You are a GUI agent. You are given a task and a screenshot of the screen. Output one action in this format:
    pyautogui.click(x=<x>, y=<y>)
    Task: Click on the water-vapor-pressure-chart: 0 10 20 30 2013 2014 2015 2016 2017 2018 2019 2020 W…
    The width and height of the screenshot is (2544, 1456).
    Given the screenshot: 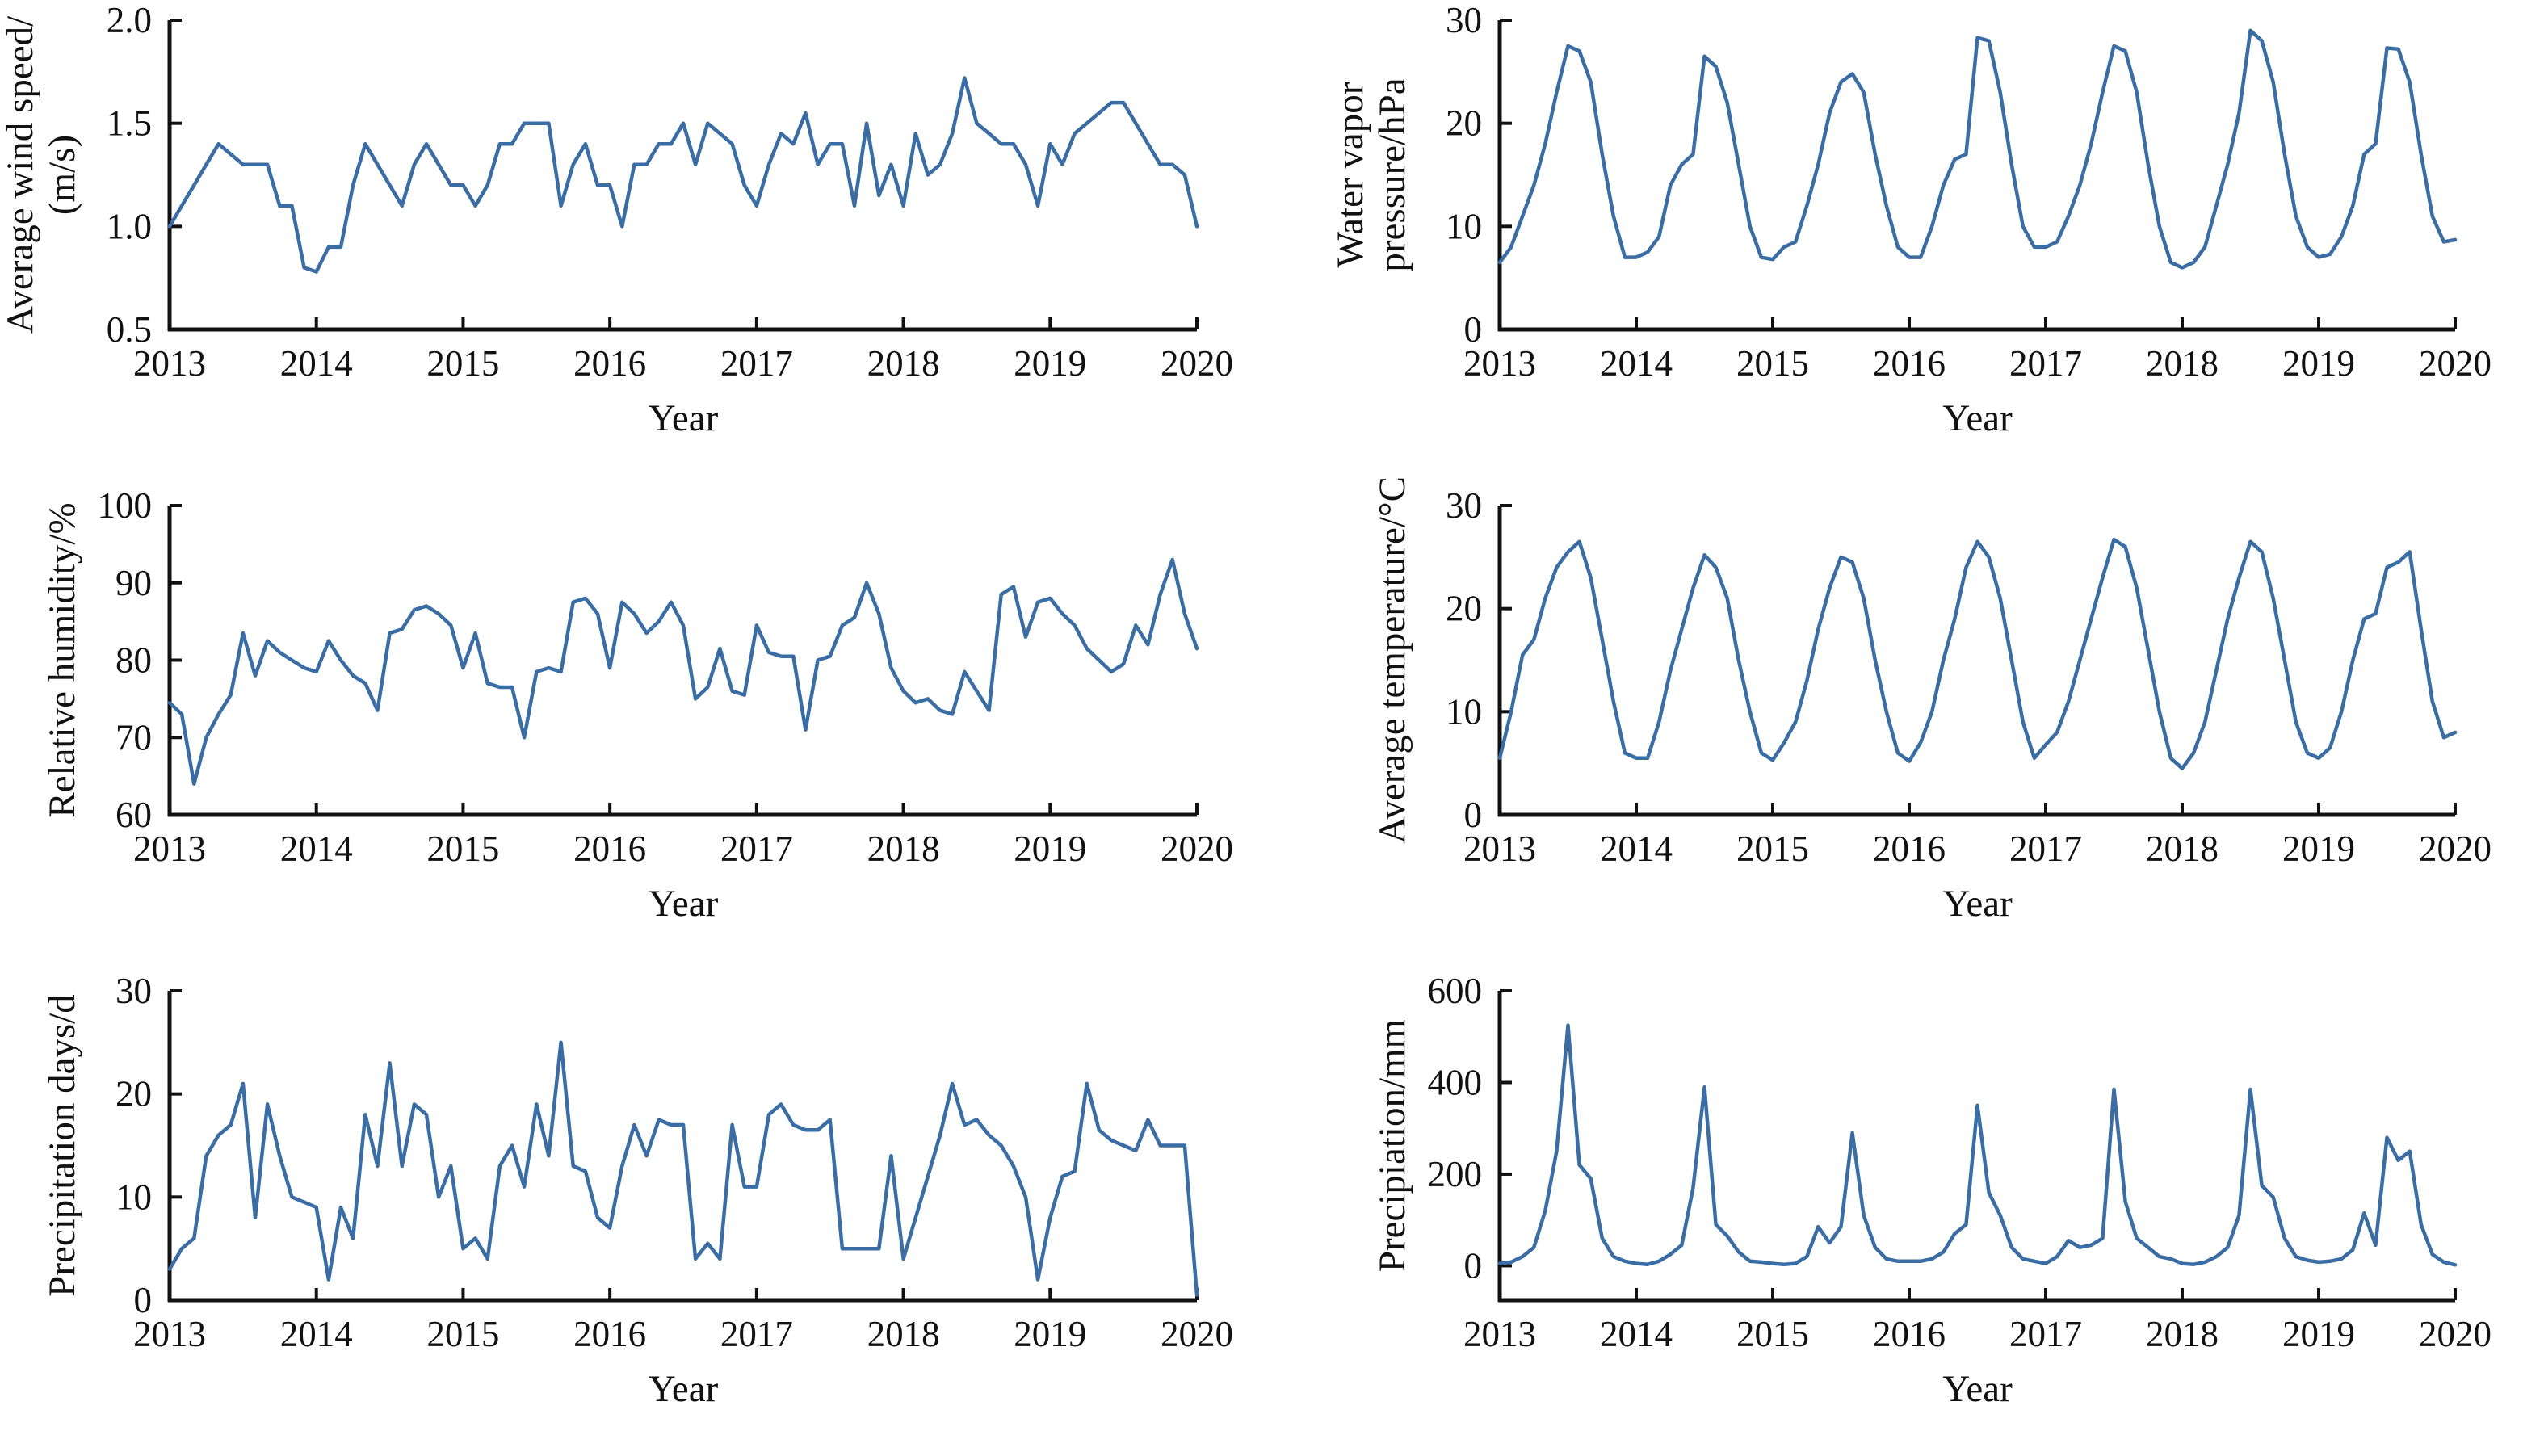 What is the action you would take?
    pyautogui.click(x=1910, y=219)
    